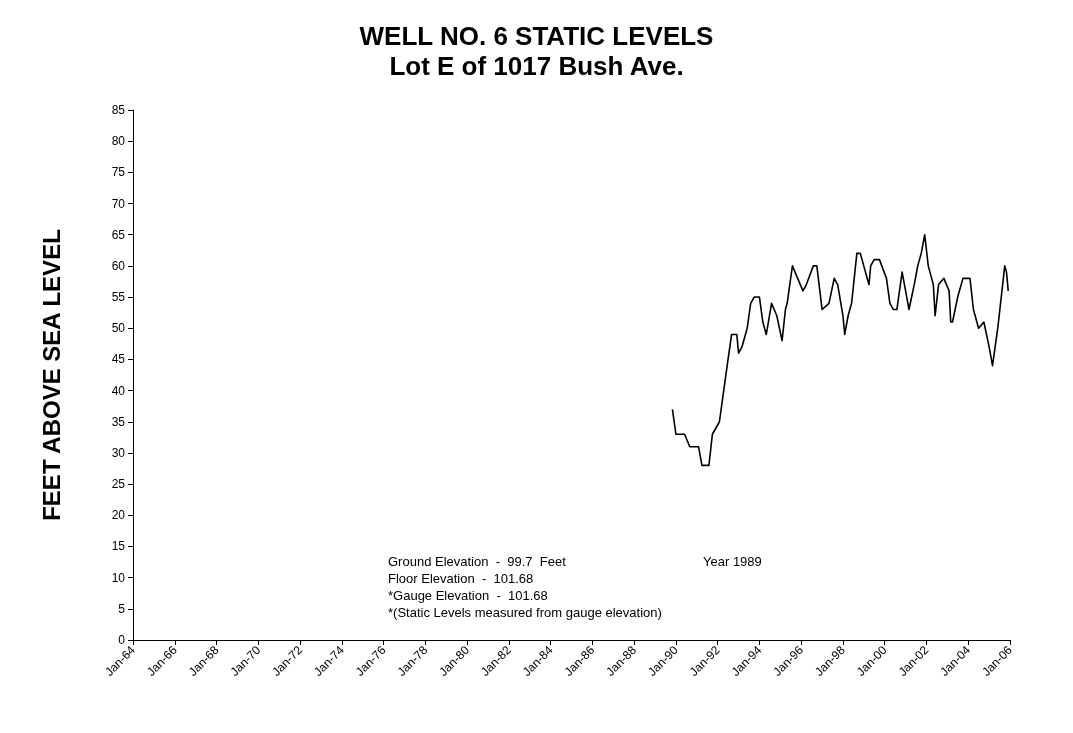 Image resolution: width=1073 pixels, height=733 pixels. I want to click on line-series, so click(840, 350).